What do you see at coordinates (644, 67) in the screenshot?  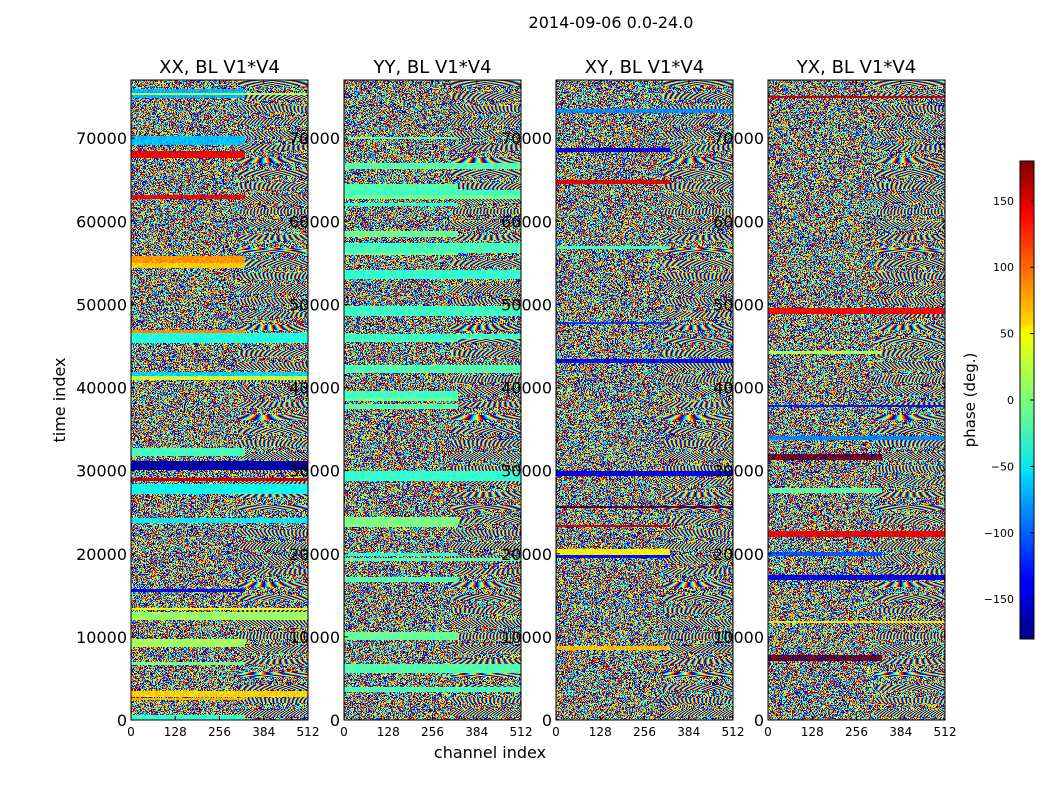 I see `panel-title: XY, BL V1*V4` at bounding box center [644, 67].